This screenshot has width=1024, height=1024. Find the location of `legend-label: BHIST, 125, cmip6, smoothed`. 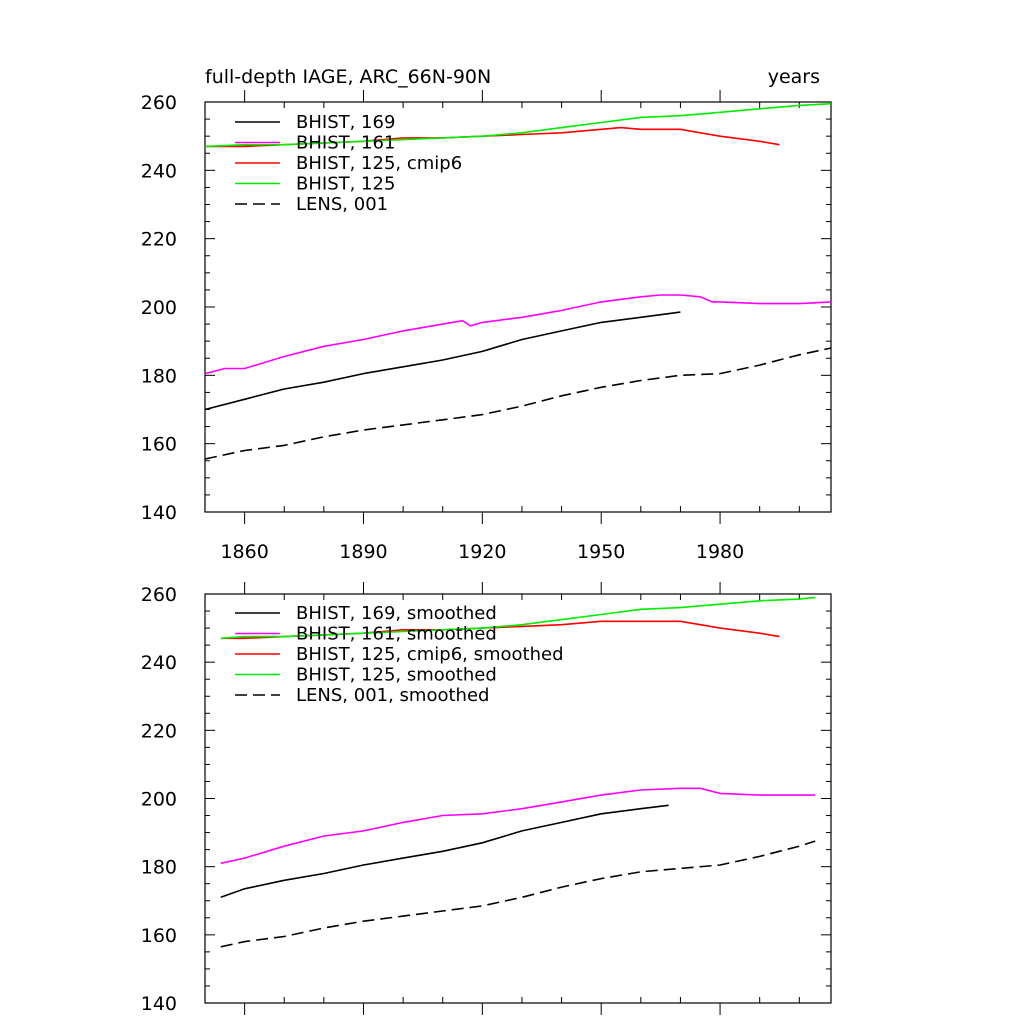

legend-label: BHIST, 125, cmip6, smoothed is located at coordinates (430, 654).